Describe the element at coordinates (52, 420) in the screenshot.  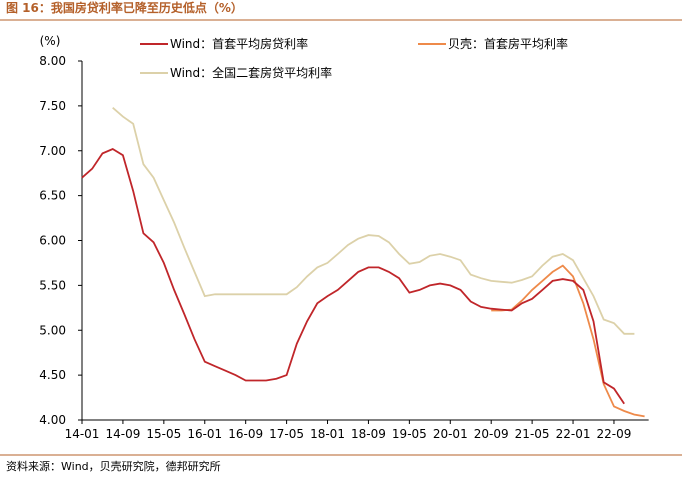
I see `y-tick-label: 4.00` at that location.